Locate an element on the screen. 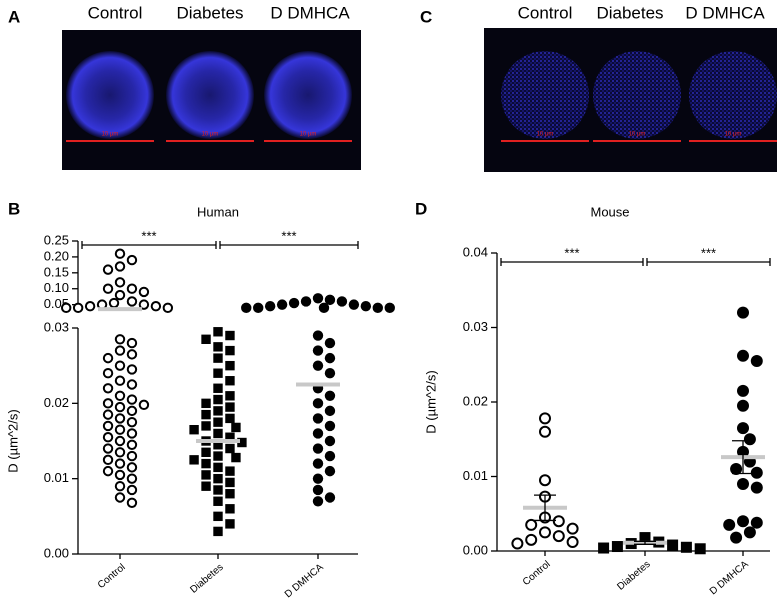 The height and width of the screenshot is (616, 782). x-tick-label: Control is located at coordinates (537, 573).